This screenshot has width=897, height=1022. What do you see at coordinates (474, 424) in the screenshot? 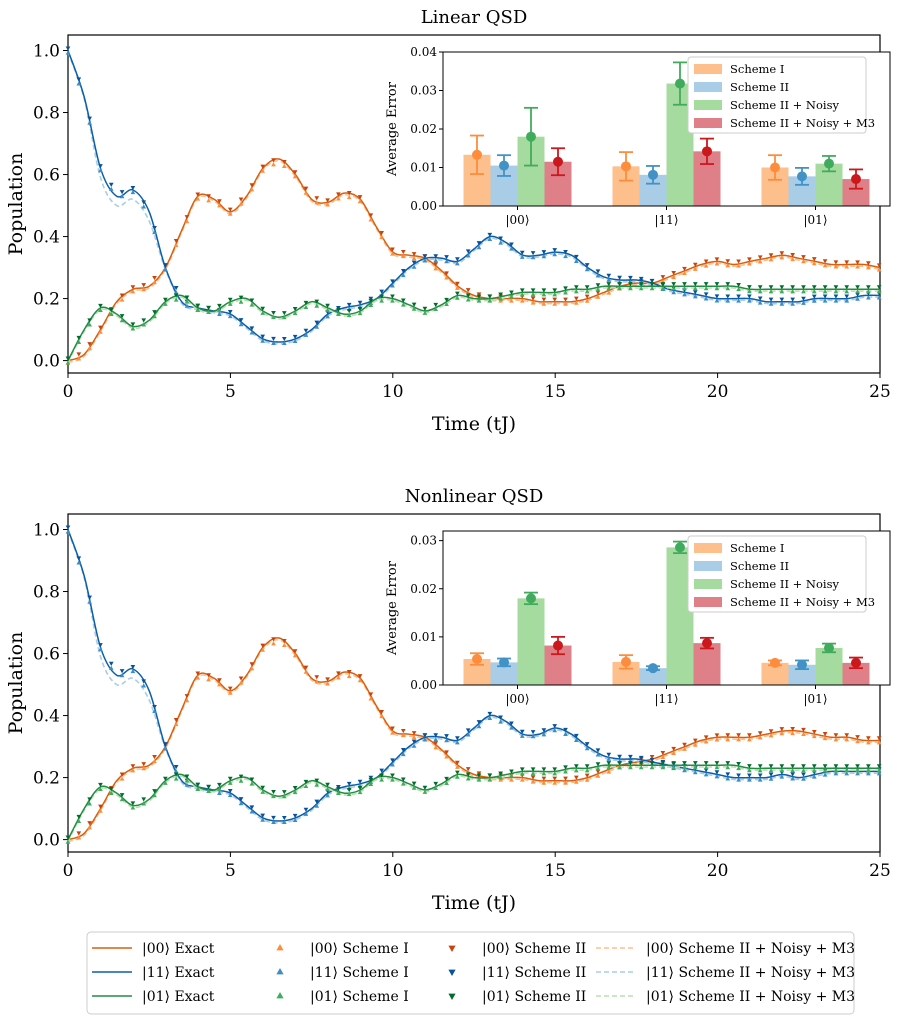
I see `x-axis-label: Time (tJ)` at bounding box center [474, 424].